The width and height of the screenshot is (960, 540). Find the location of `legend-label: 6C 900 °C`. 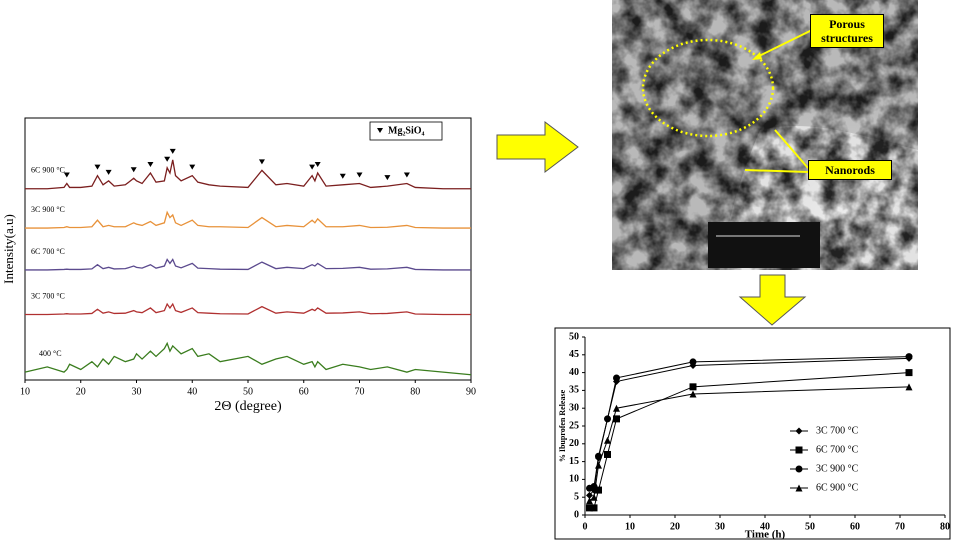

legend-label: 6C 900 °C is located at coordinates (837, 487).